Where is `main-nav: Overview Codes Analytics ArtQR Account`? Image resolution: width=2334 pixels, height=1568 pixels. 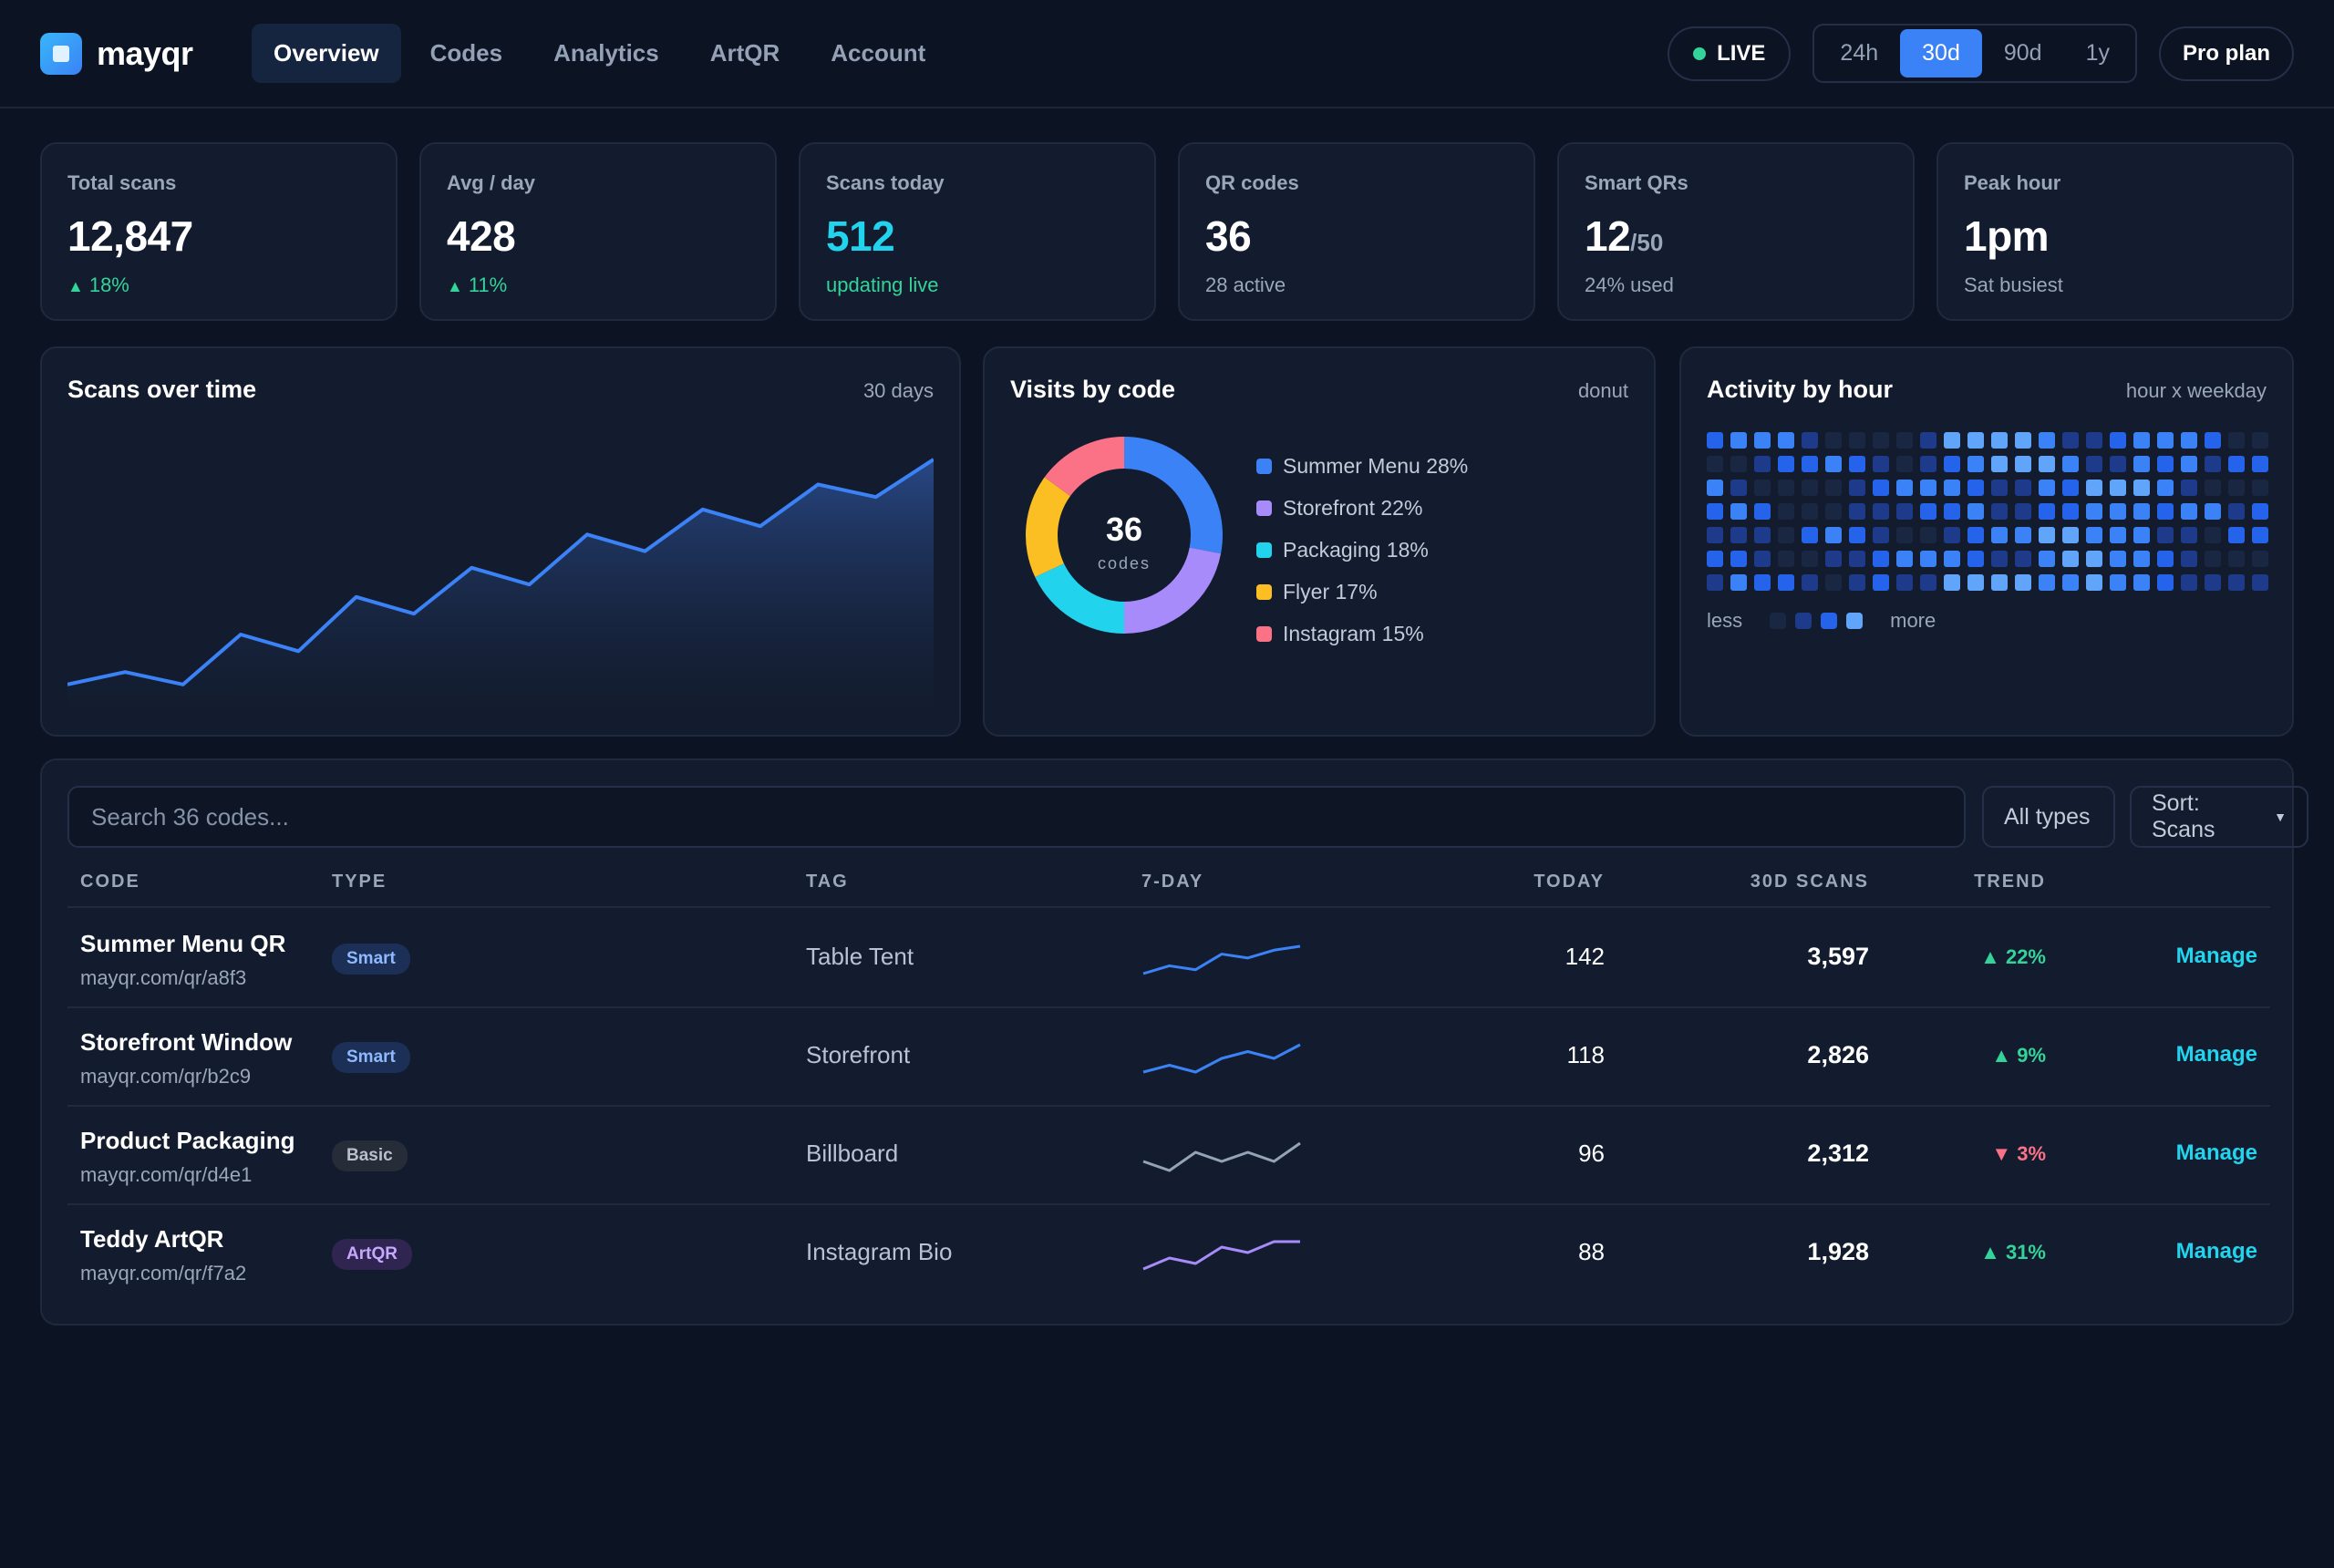
main-nav: Overview Codes Analytics ArtQR Account is located at coordinates (599, 53).